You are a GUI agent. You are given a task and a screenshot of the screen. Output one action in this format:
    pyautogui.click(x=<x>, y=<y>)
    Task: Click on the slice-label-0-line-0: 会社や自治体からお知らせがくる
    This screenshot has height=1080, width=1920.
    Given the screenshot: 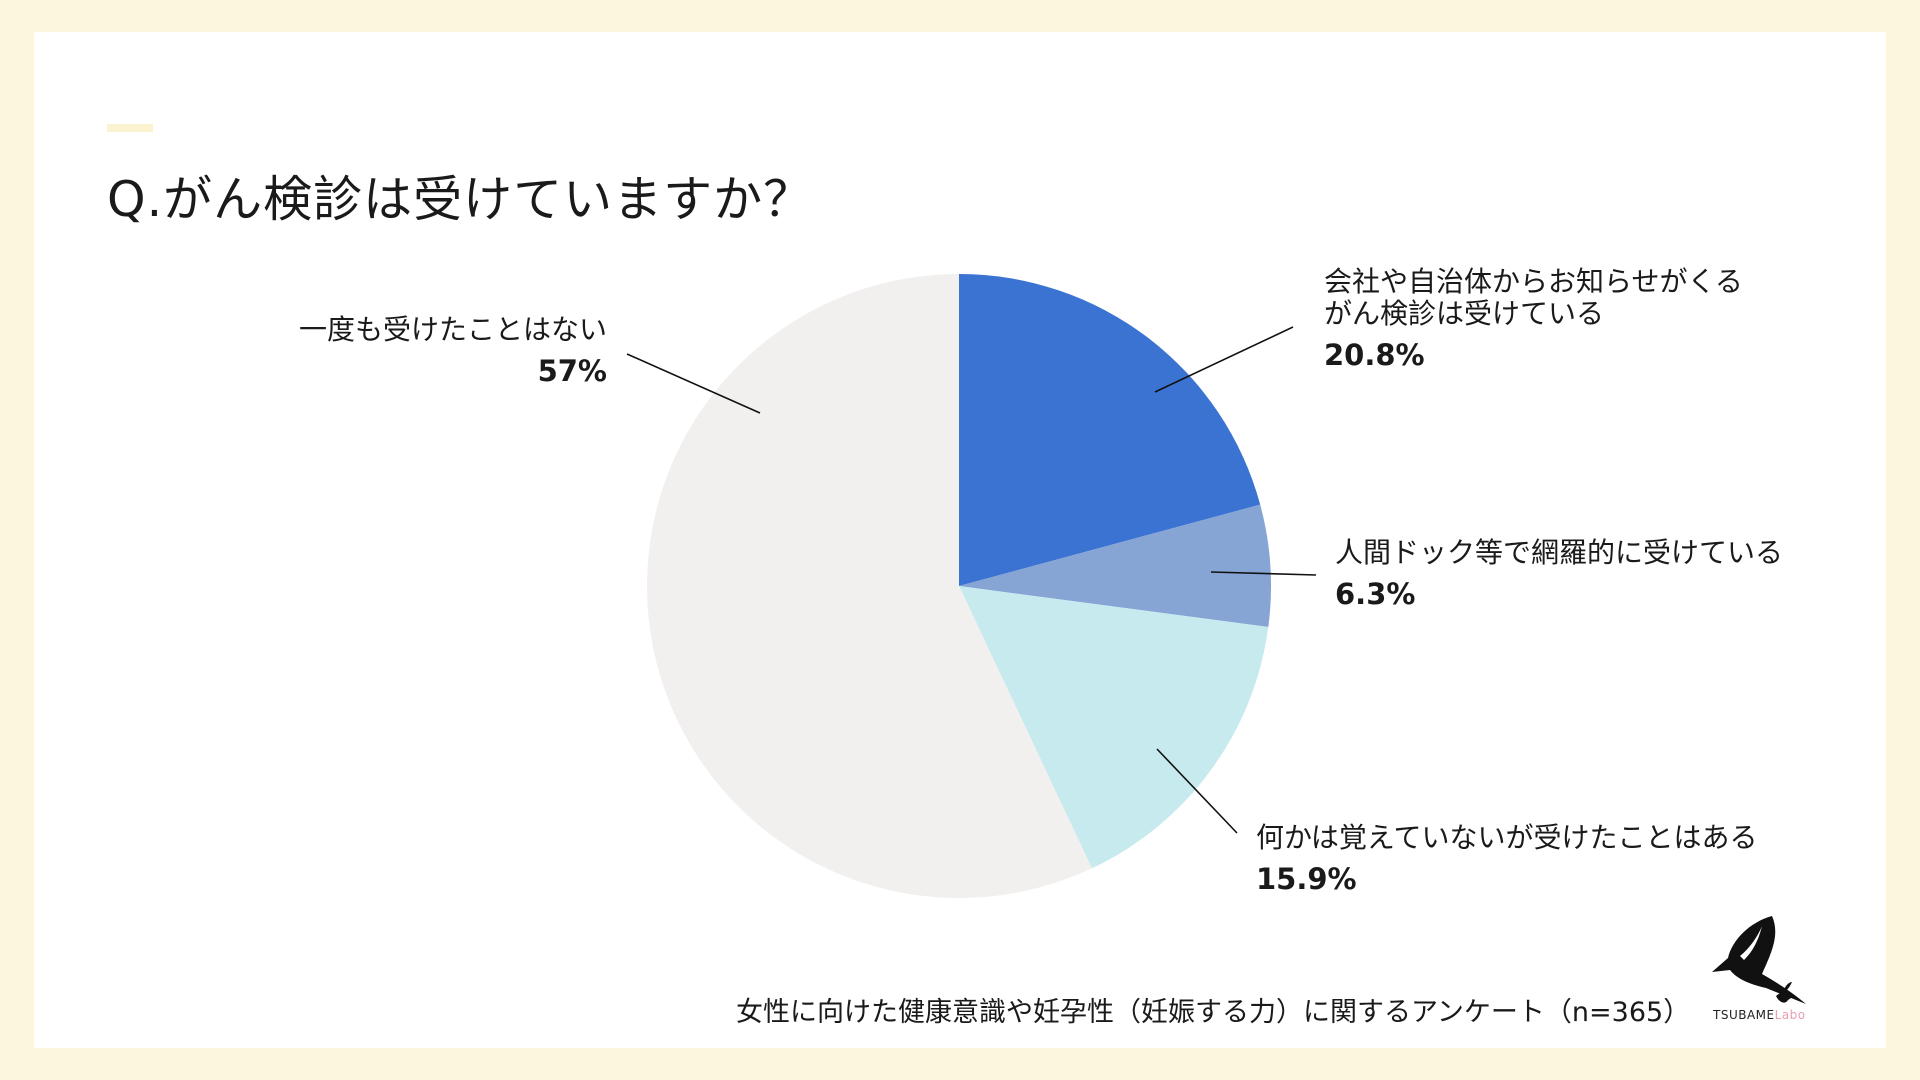 What is the action you would take?
    pyautogui.click(x=1533, y=281)
    